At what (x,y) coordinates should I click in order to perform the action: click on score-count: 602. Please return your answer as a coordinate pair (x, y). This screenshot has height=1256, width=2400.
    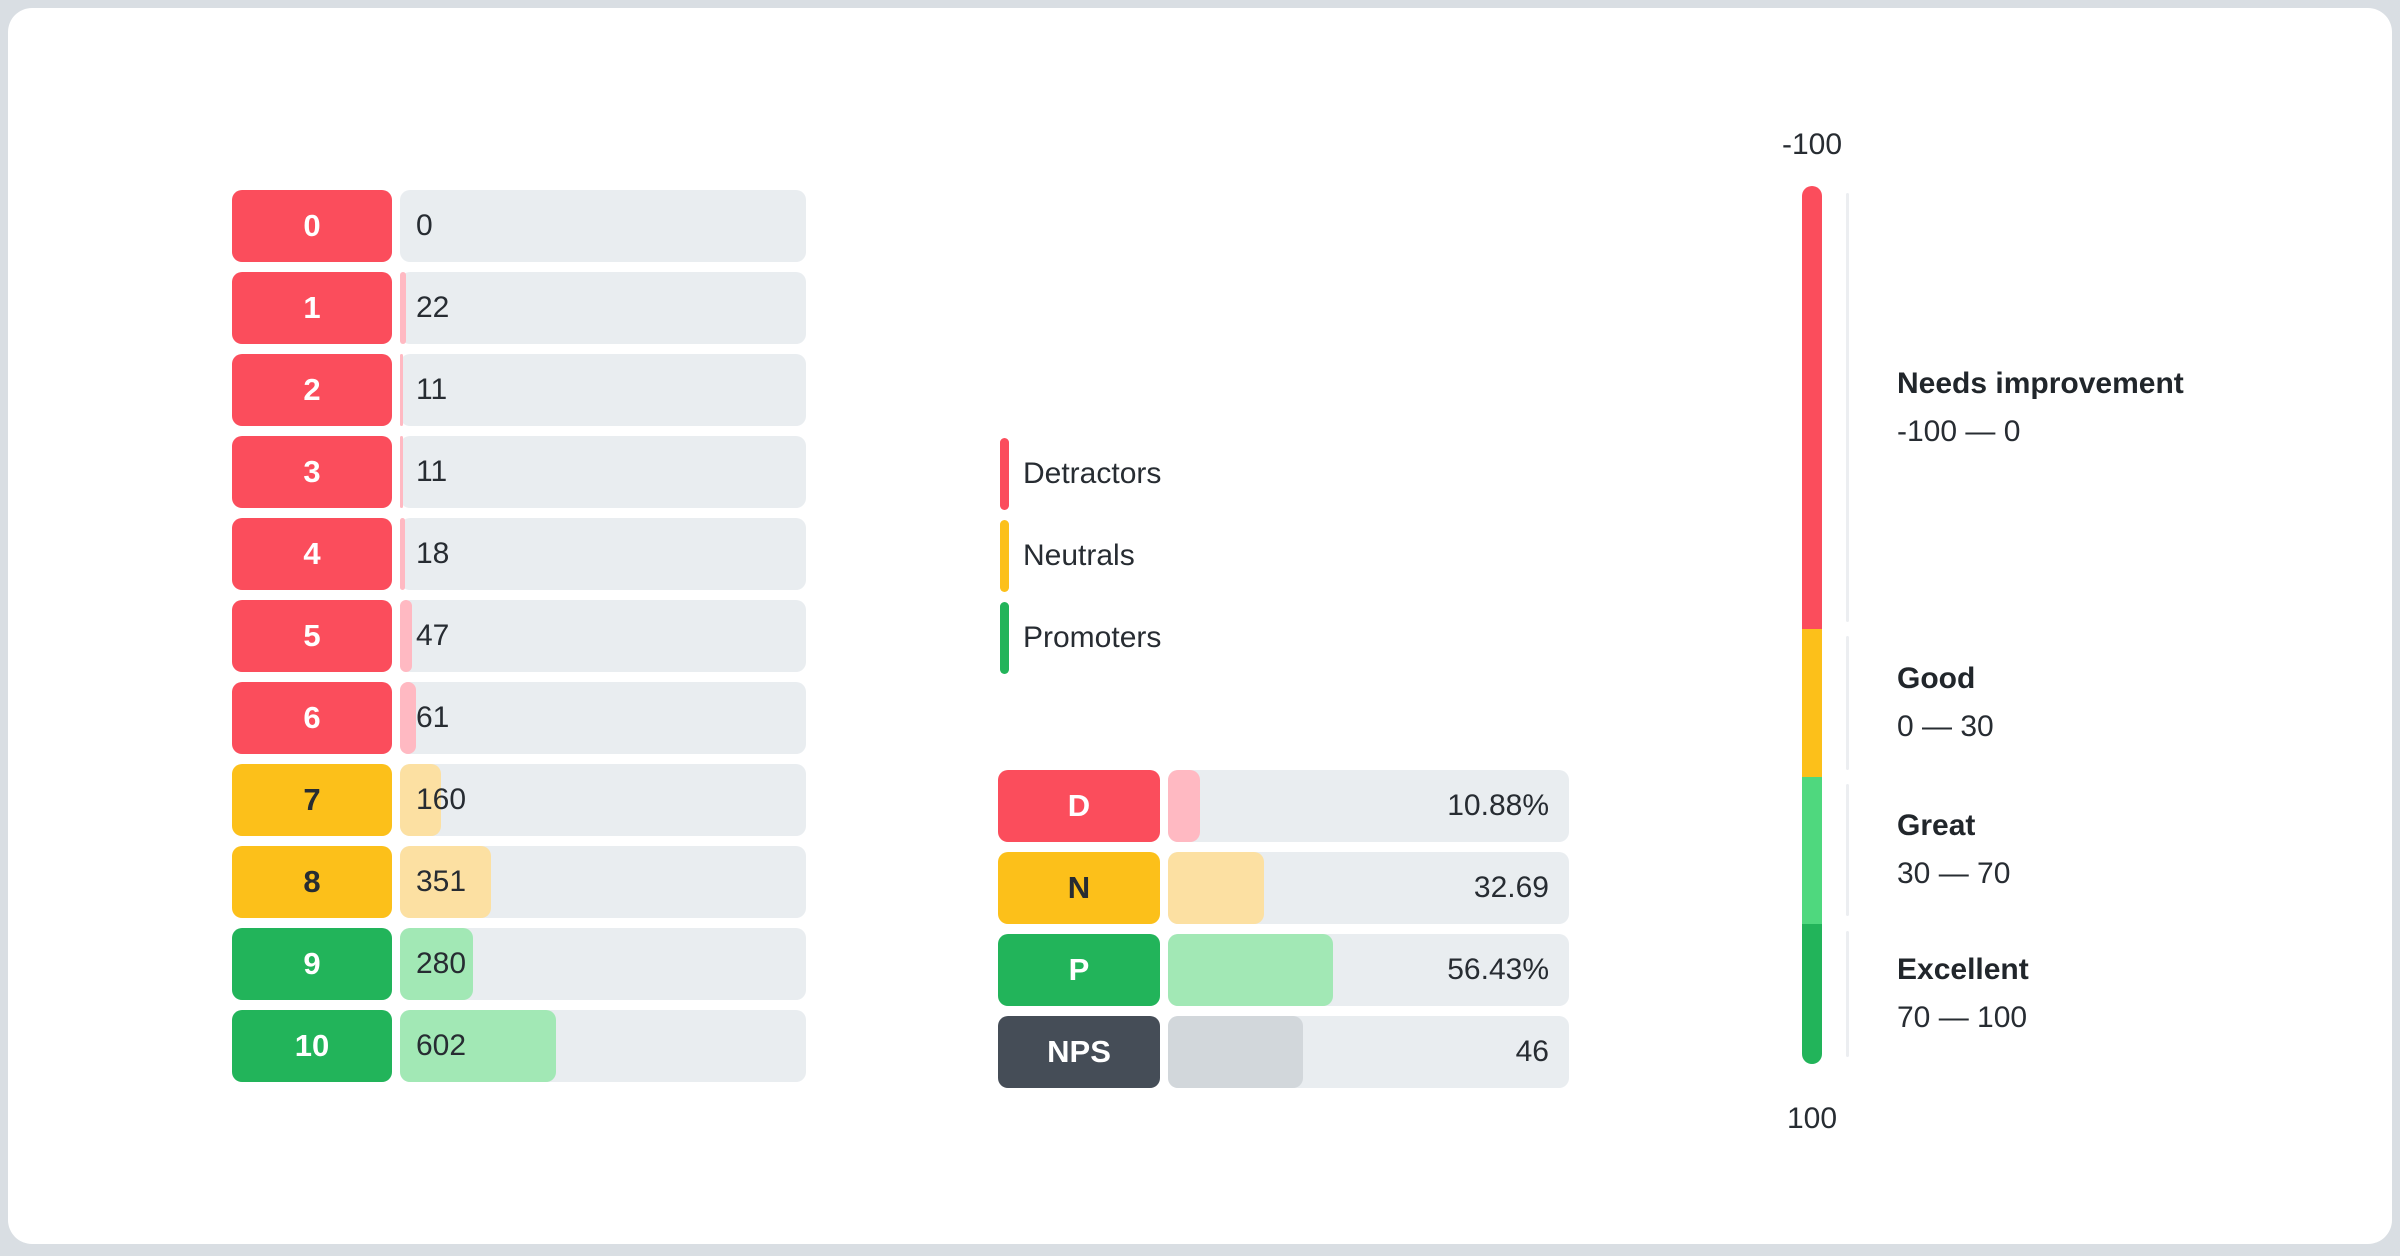
    Looking at the image, I should click on (441, 1045).